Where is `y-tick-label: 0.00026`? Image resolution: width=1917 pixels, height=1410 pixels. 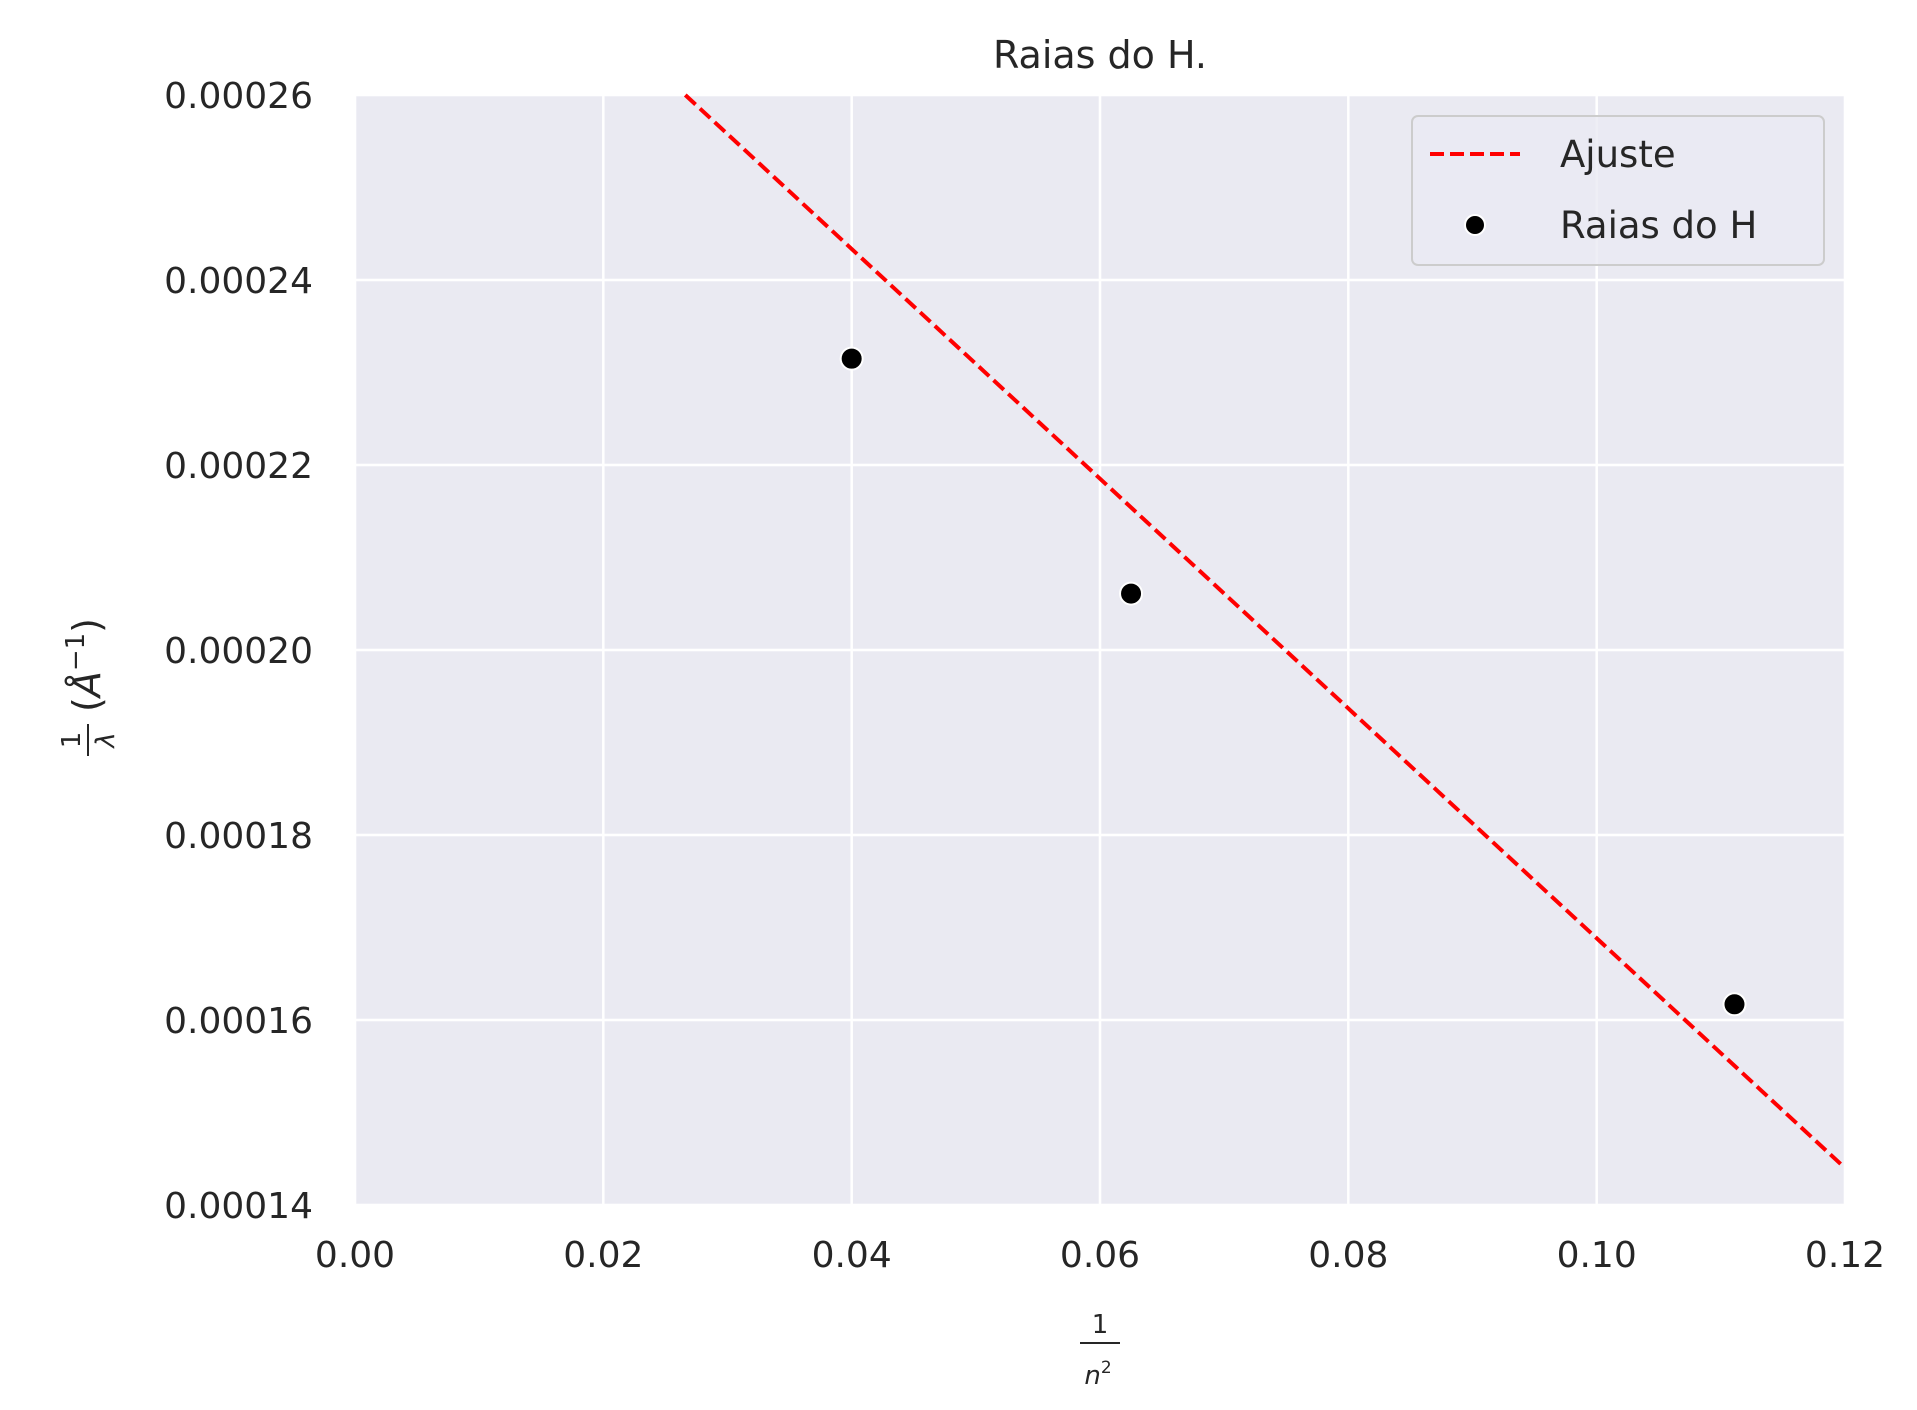
y-tick-label: 0.00026 is located at coordinates (238, 96).